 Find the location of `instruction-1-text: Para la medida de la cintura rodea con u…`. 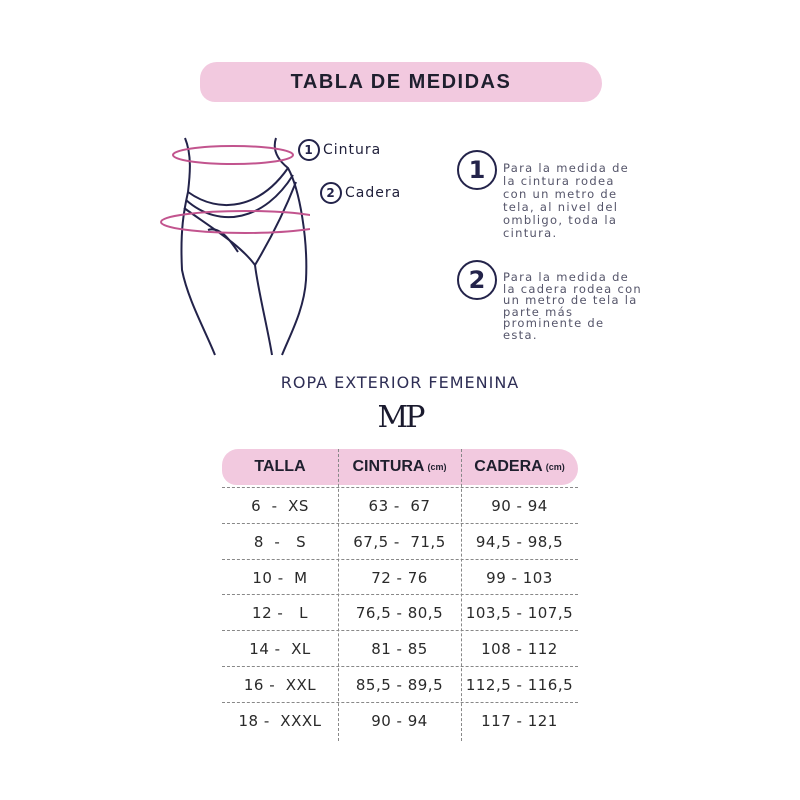

instruction-1-text: Para la medida de la cintura rodea con u… is located at coordinates (566, 200).